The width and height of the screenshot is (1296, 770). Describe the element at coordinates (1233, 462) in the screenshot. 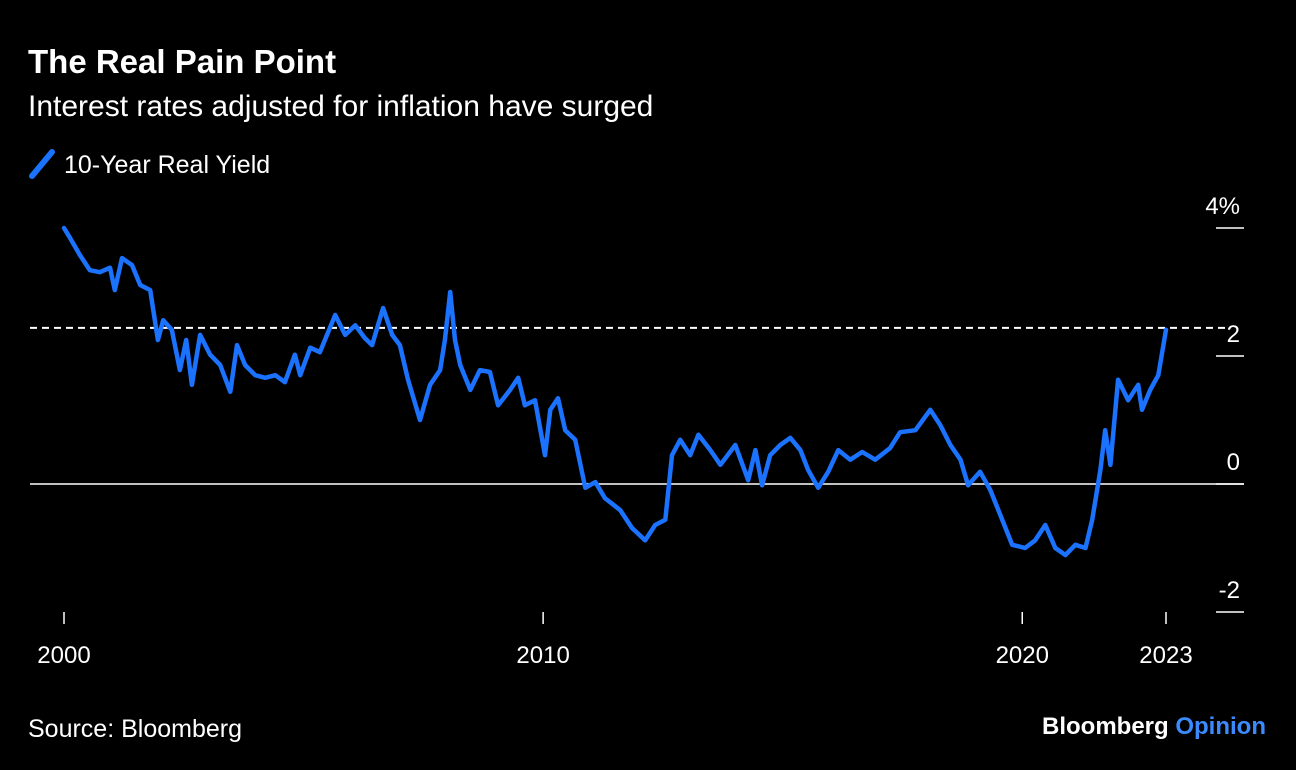

I see `y-tick-label: 0` at that location.